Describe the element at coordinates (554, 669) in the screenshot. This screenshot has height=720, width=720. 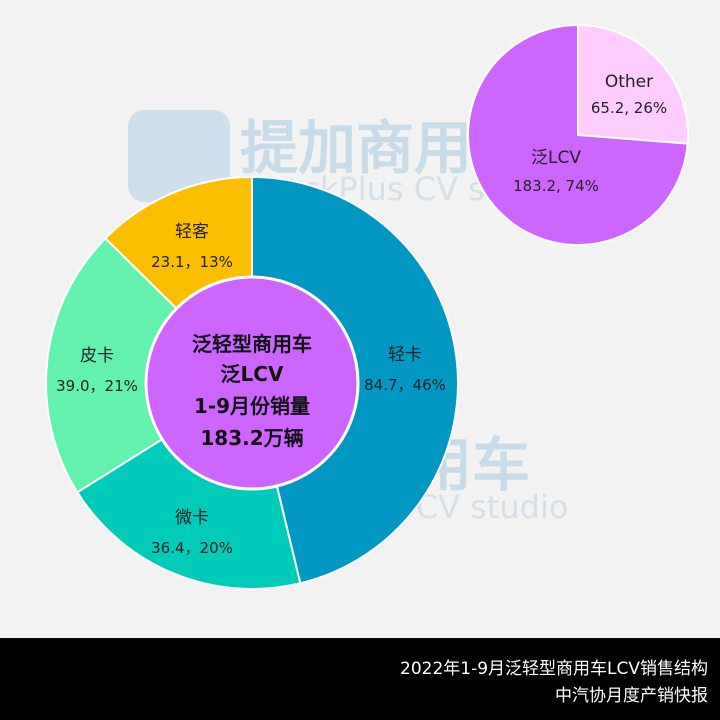
I see `footer-title: 2022年1-9月泛轻型商用车LCV销售结构` at that location.